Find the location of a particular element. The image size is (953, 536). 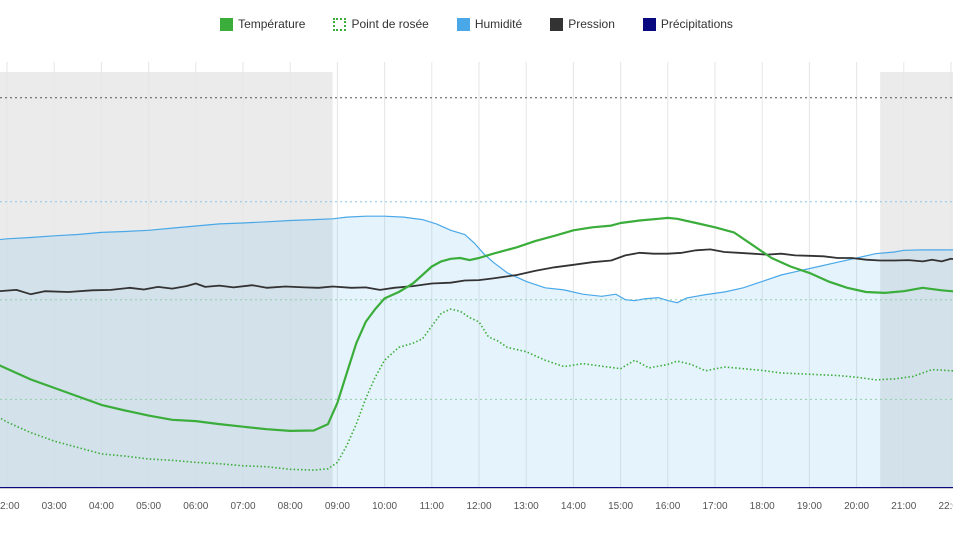

x-tick-label: 18:00 is located at coordinates (762, 506).